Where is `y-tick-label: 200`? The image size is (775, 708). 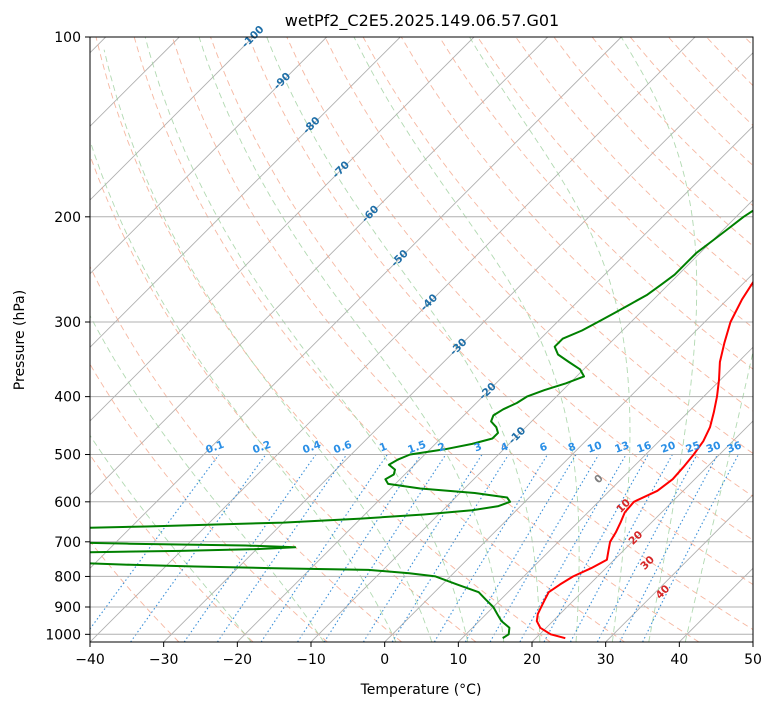 y-tick-label: 200 is located at coordinates (67, 218).